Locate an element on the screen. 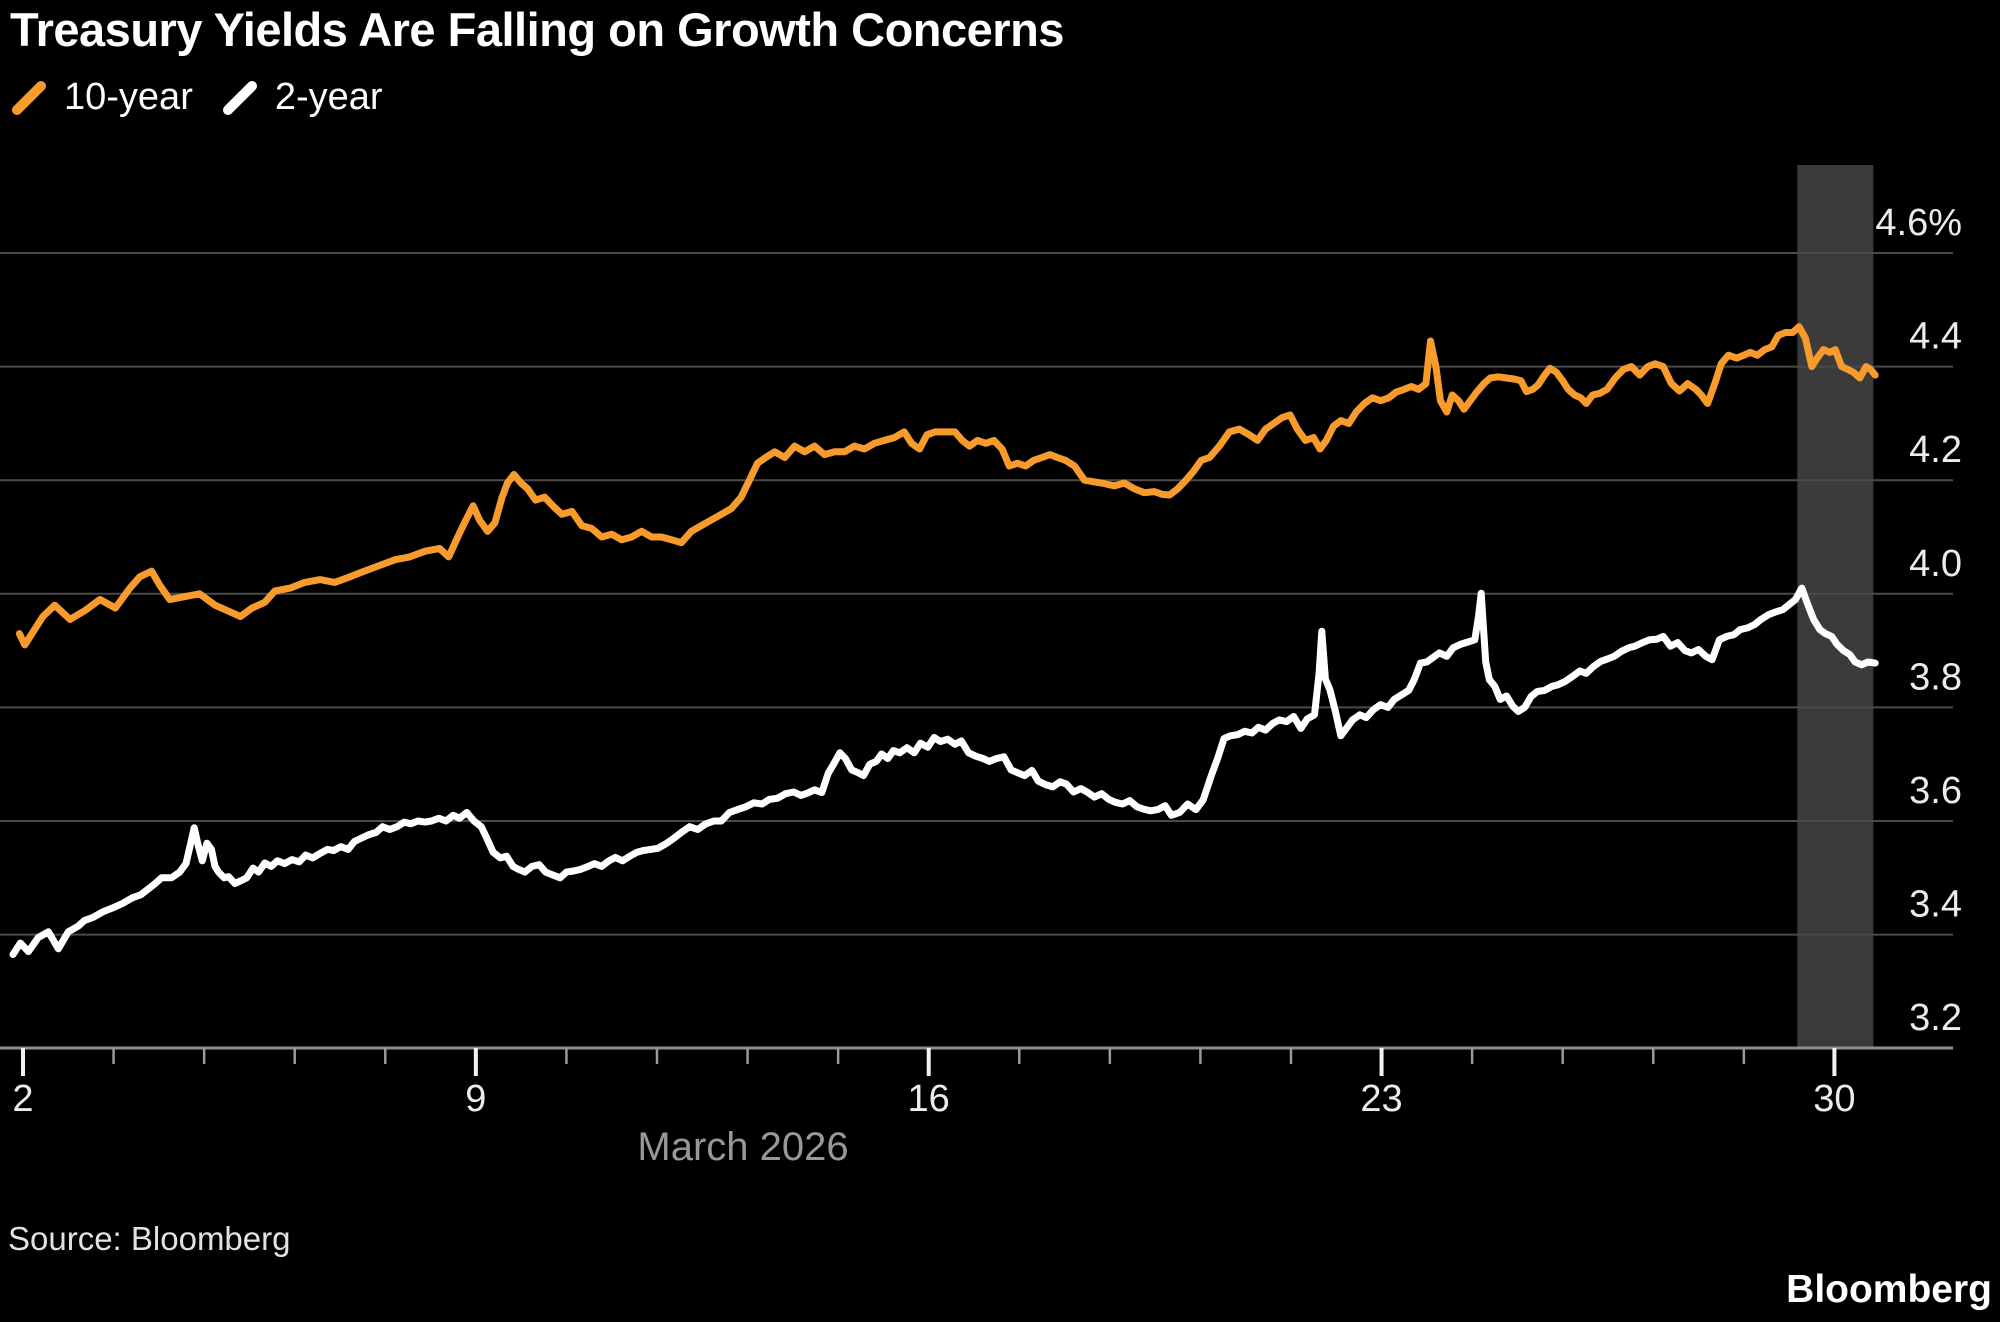 Image resolution: width=2000 pixels, height=1322 pixels. y-axis-label: 3.6 is located at coordinates (1935, 791).